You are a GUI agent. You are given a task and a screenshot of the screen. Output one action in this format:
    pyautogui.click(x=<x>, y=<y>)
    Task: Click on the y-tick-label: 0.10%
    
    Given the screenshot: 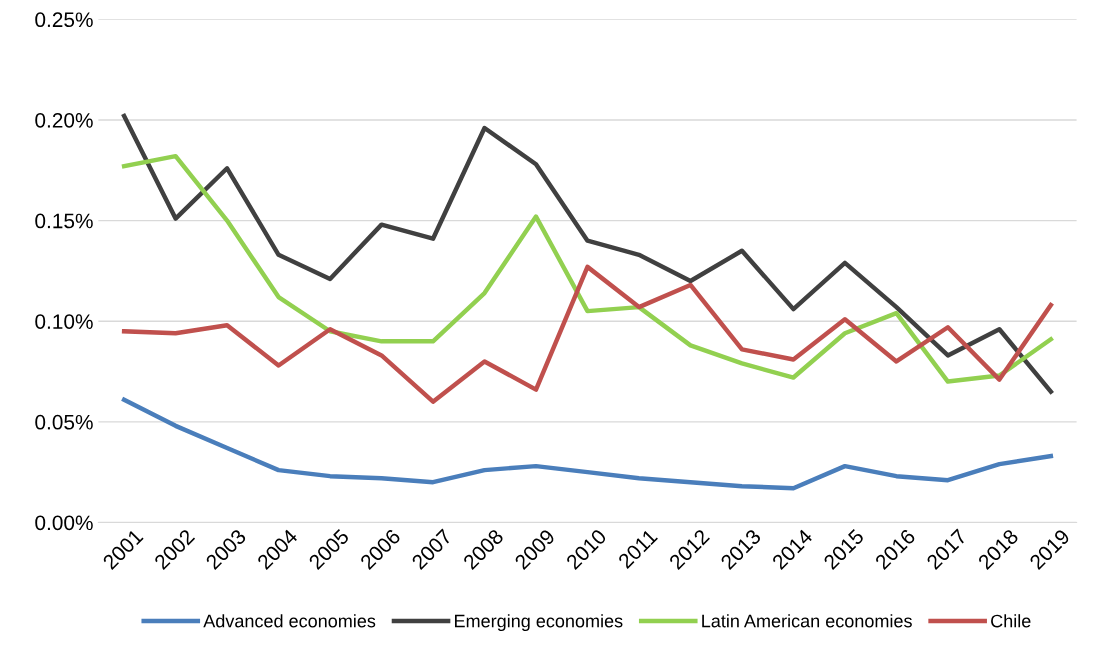 What is the action you would take?
    pyautogui.click(x=64, y=321)
    